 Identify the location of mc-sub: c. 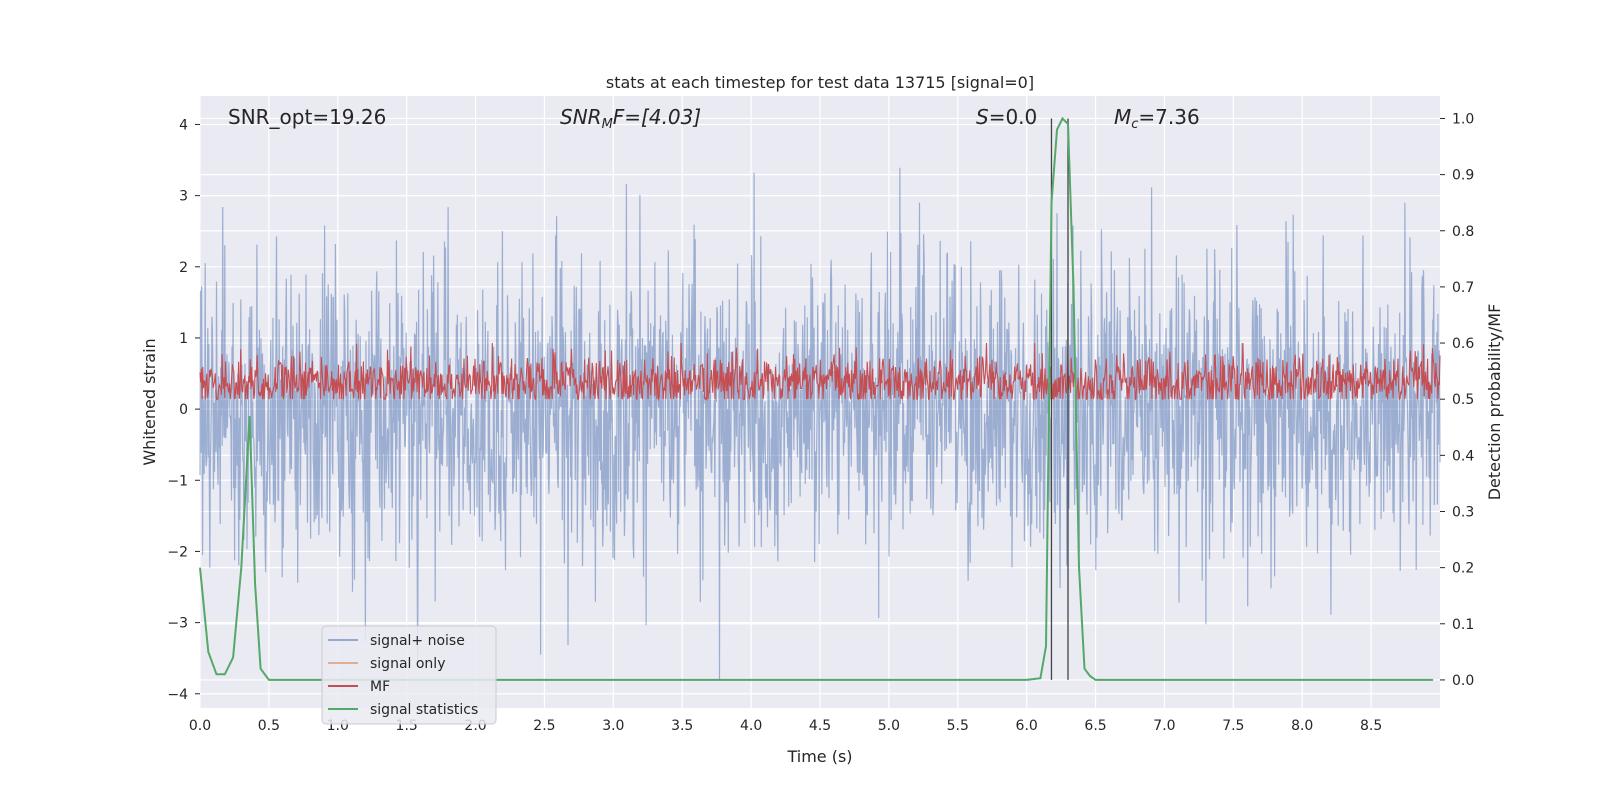
(1134, 124).